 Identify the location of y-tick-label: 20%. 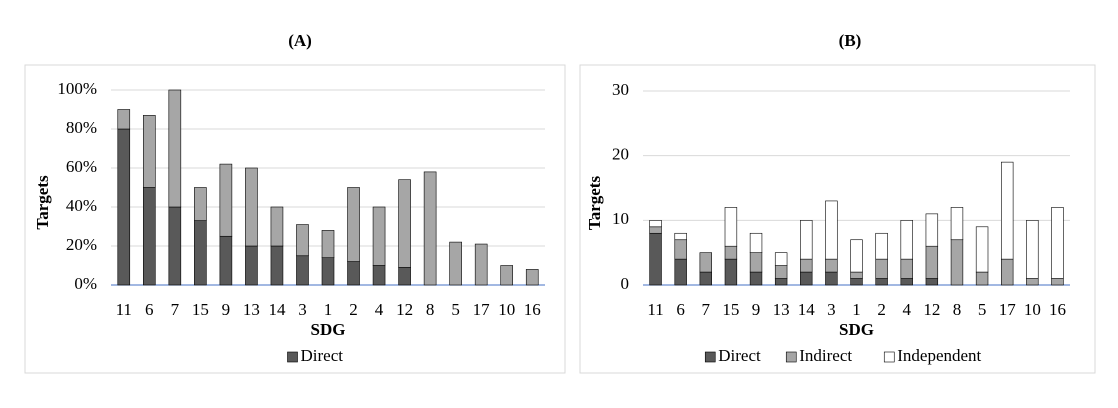
(81, 244).